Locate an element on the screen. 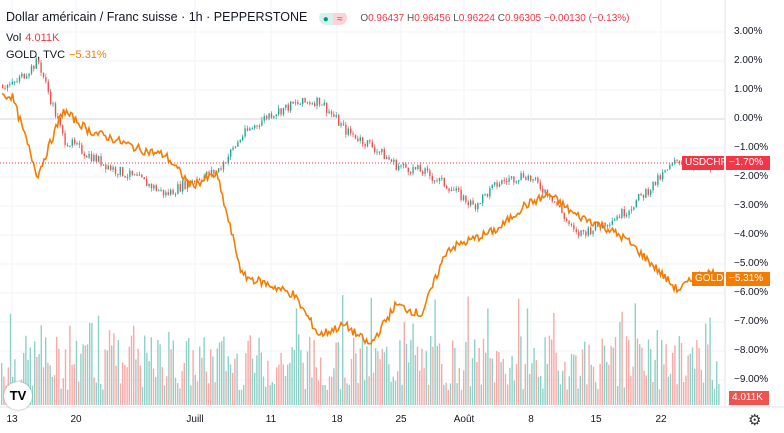 The height and width of the screenshot is (433, 784). y-tick-label: −9.00% is located at coordinates (751, 379).